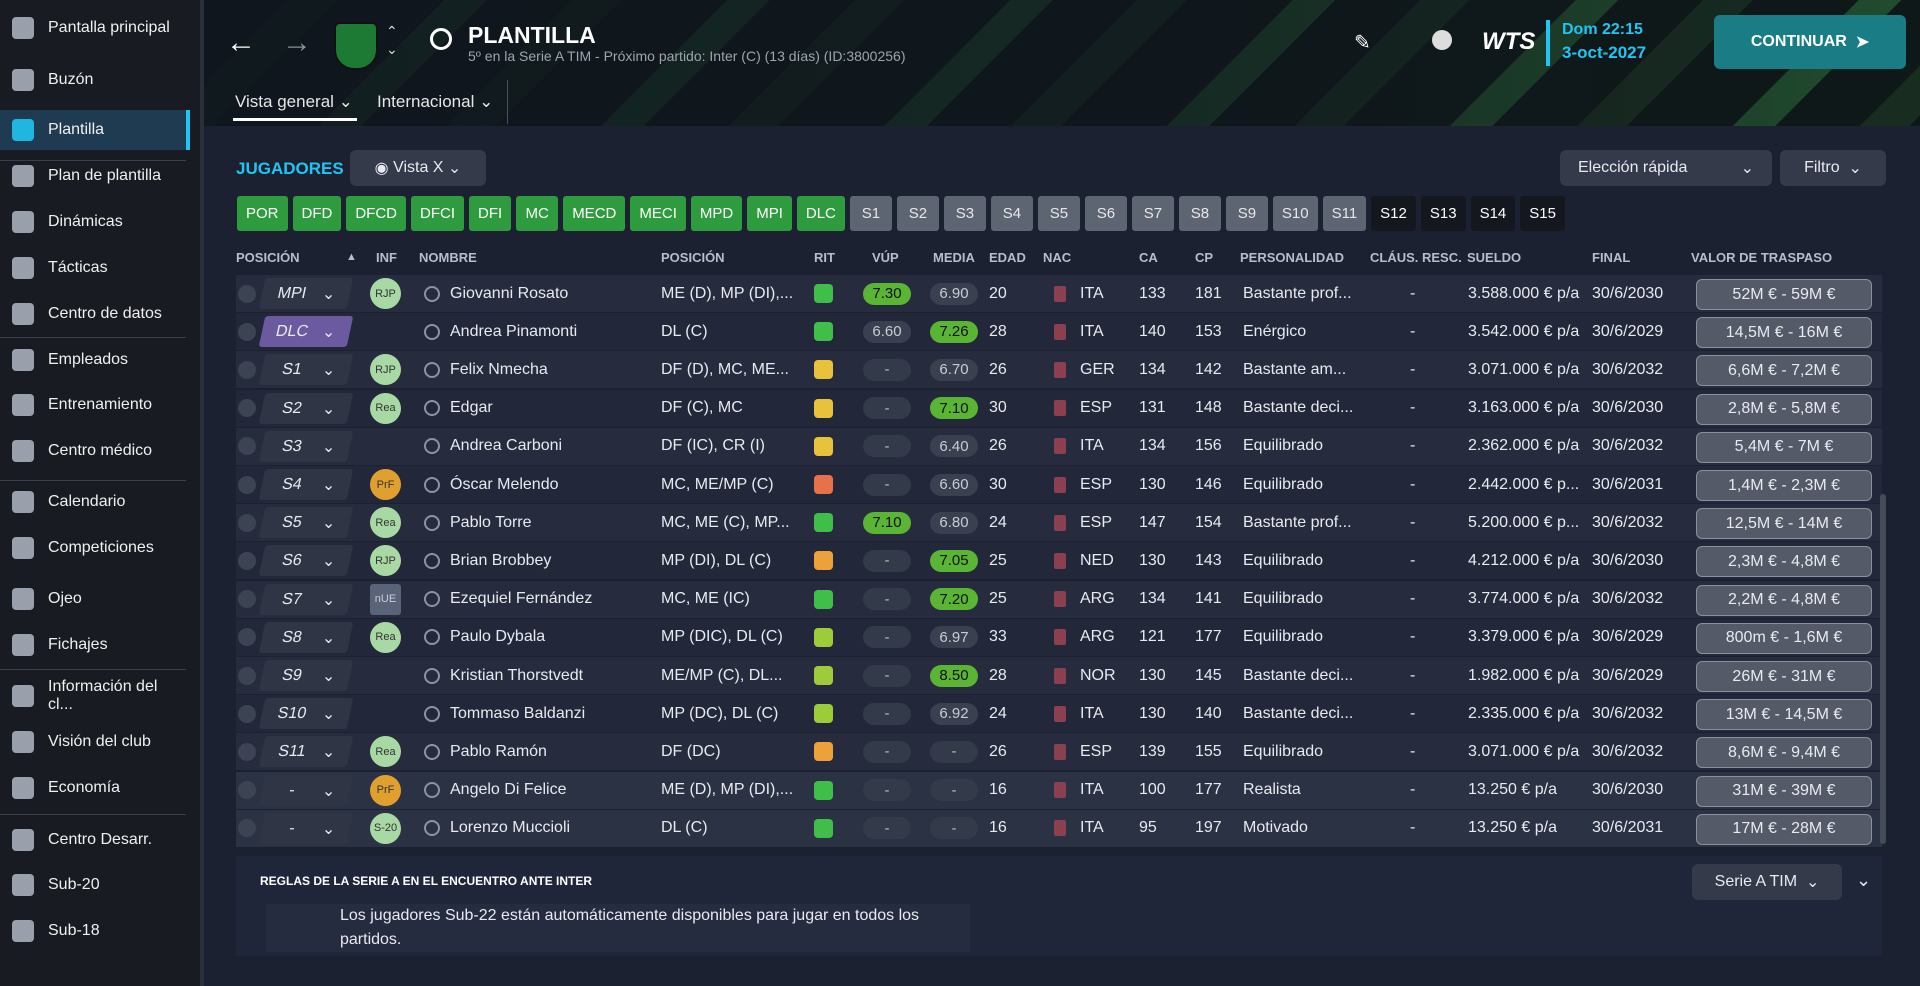 The height and width of the screenshot is (986, 1920). Describe the element at coordinates (386, 257) in the screenshot. I see `column-header: INF` at that location.